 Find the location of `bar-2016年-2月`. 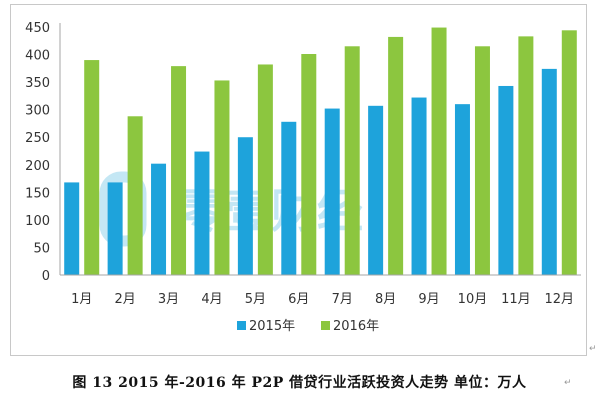

bar-2016年-2月 is located at coordinates (135, 195).